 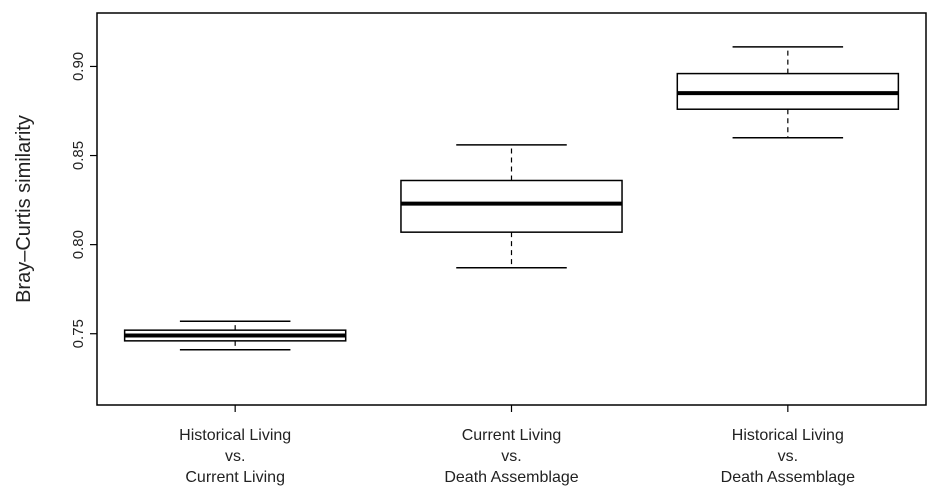 What do you see at coordinates (83, 200) in the screenshot?
I see `y-axis: 0.75 0.80 0.85 0.90` at bounding box center [83, 200].